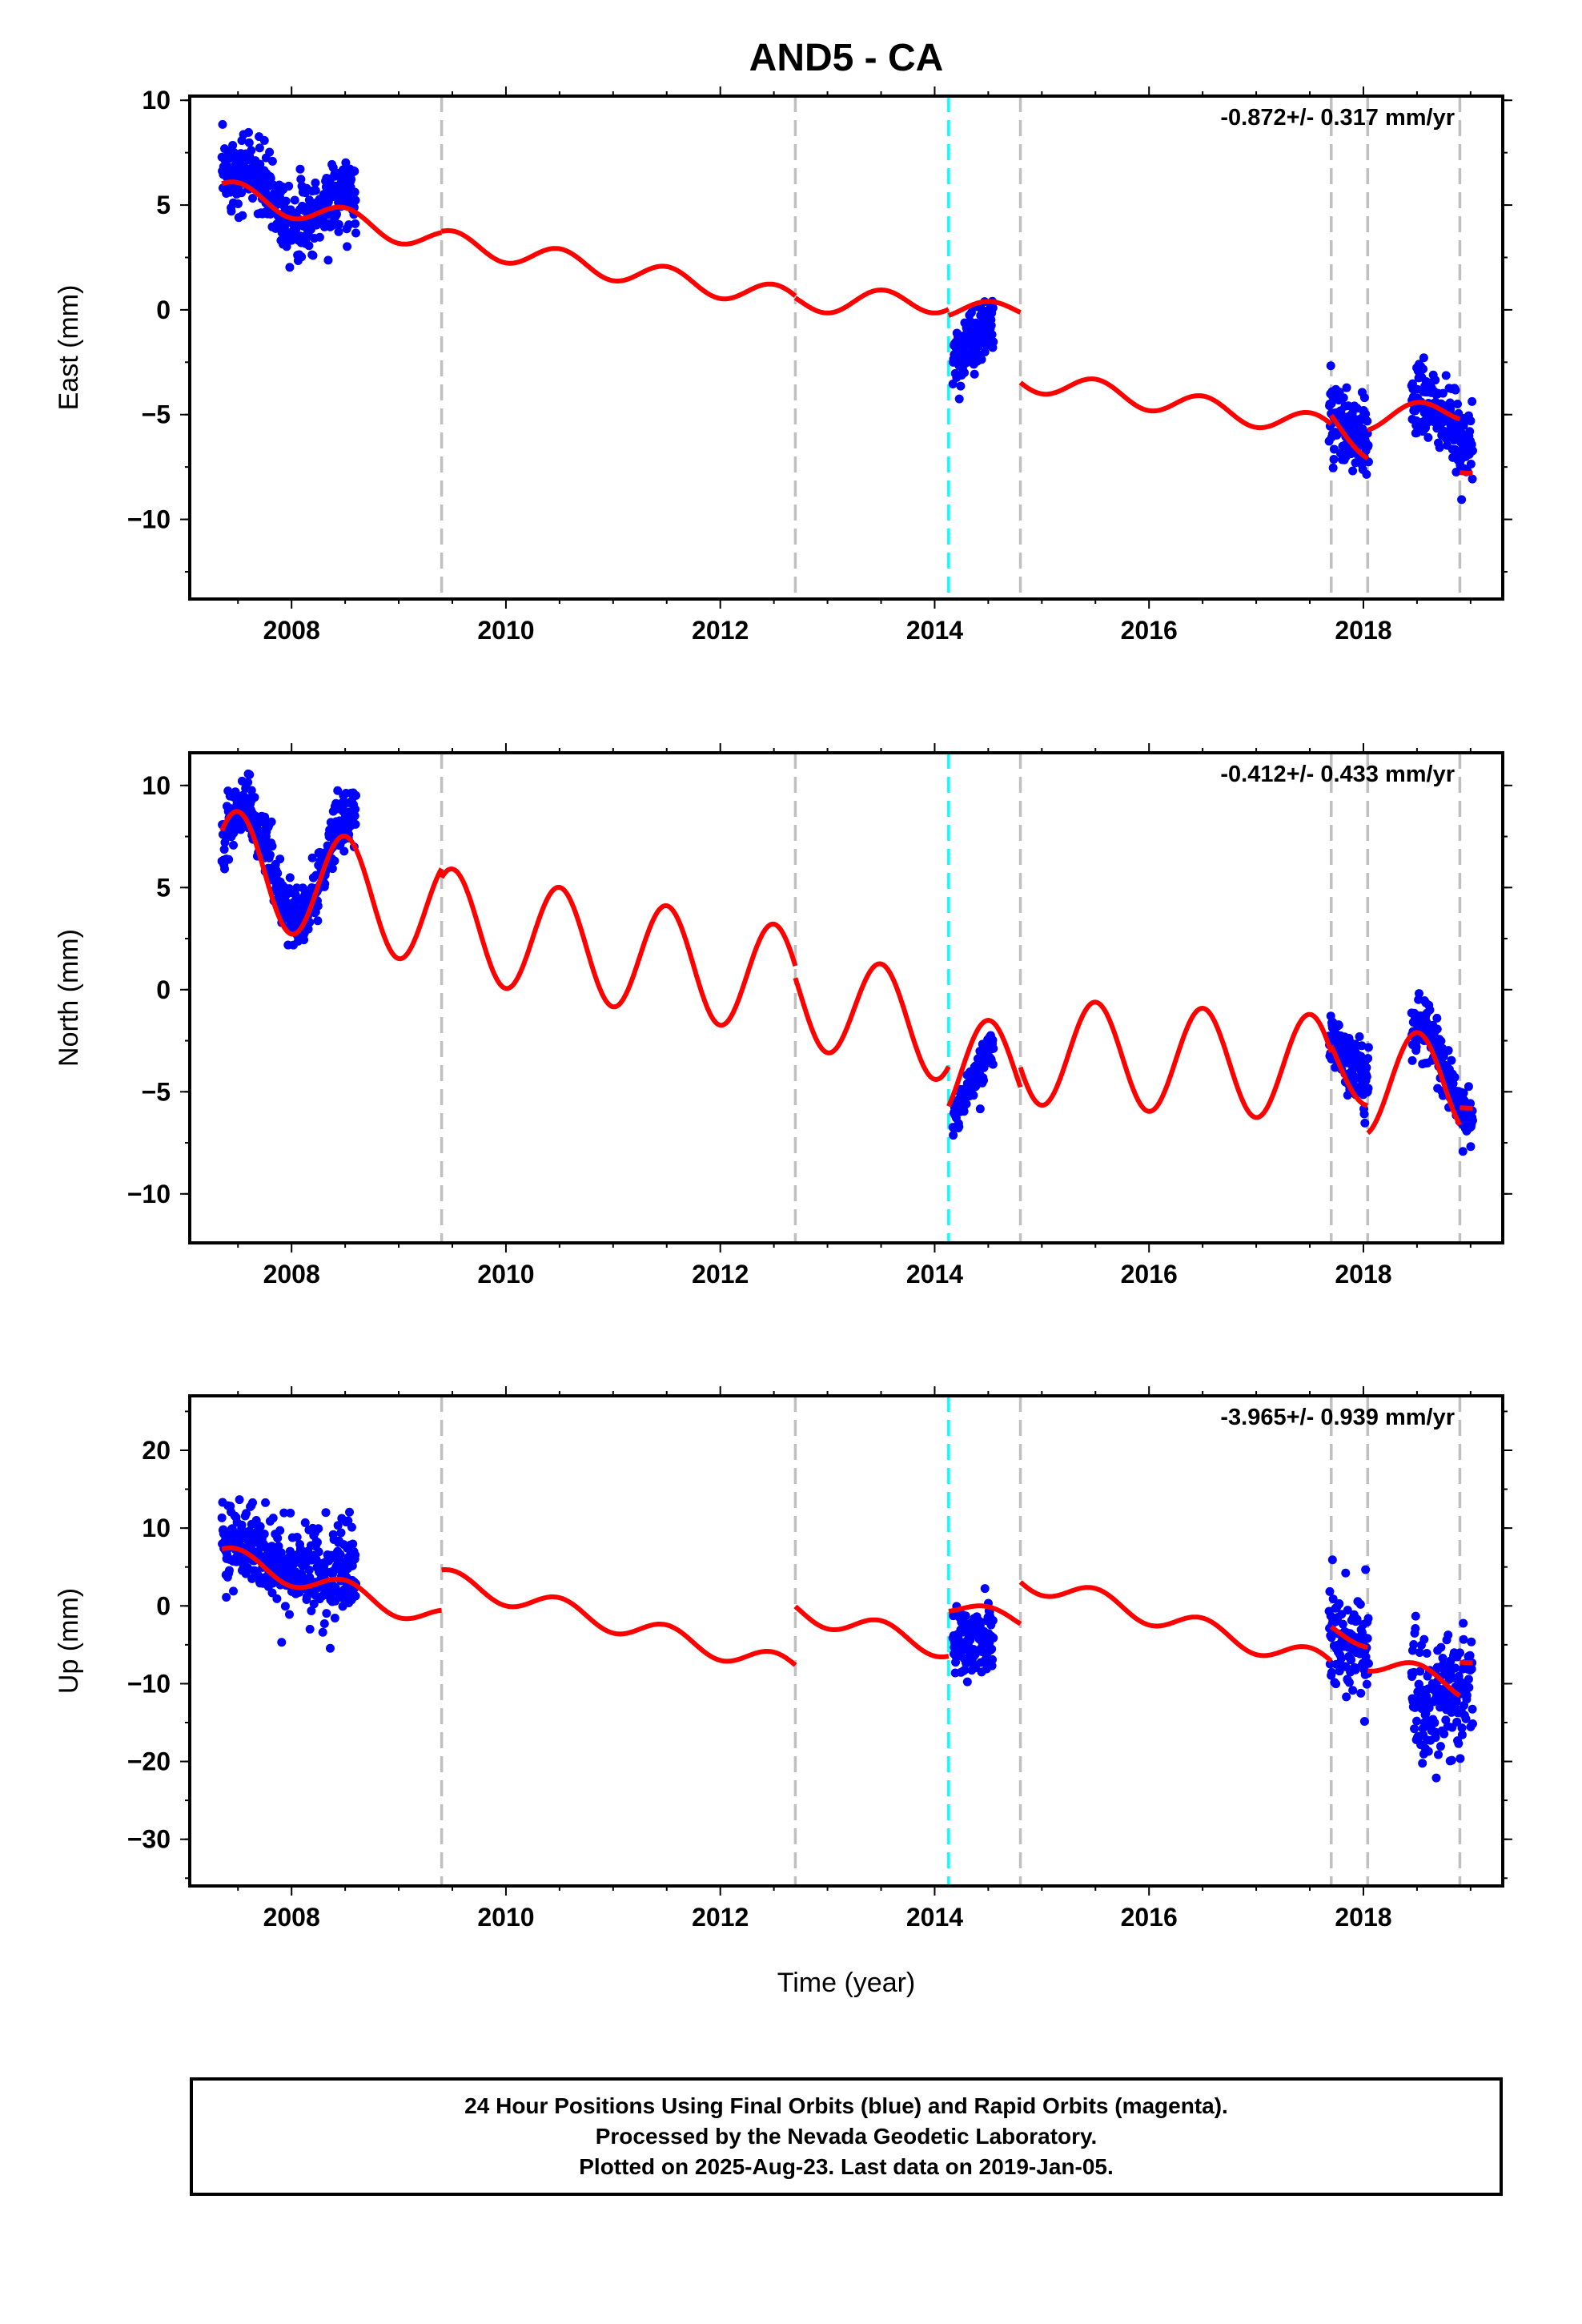 This screenshot has width=1582, height=2324. I want to click on y-tick-label: 10, so click(156, 785).